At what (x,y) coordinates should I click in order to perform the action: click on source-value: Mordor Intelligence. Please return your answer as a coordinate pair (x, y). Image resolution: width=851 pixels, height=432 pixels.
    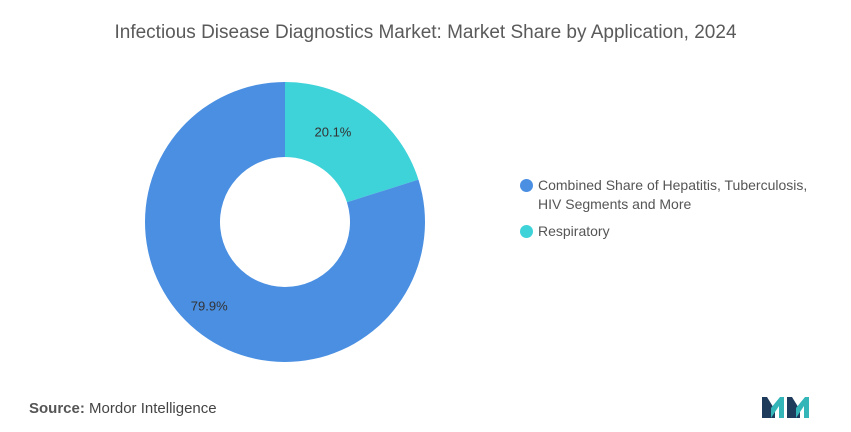
    Looking at the image, I should click on (153, 408).